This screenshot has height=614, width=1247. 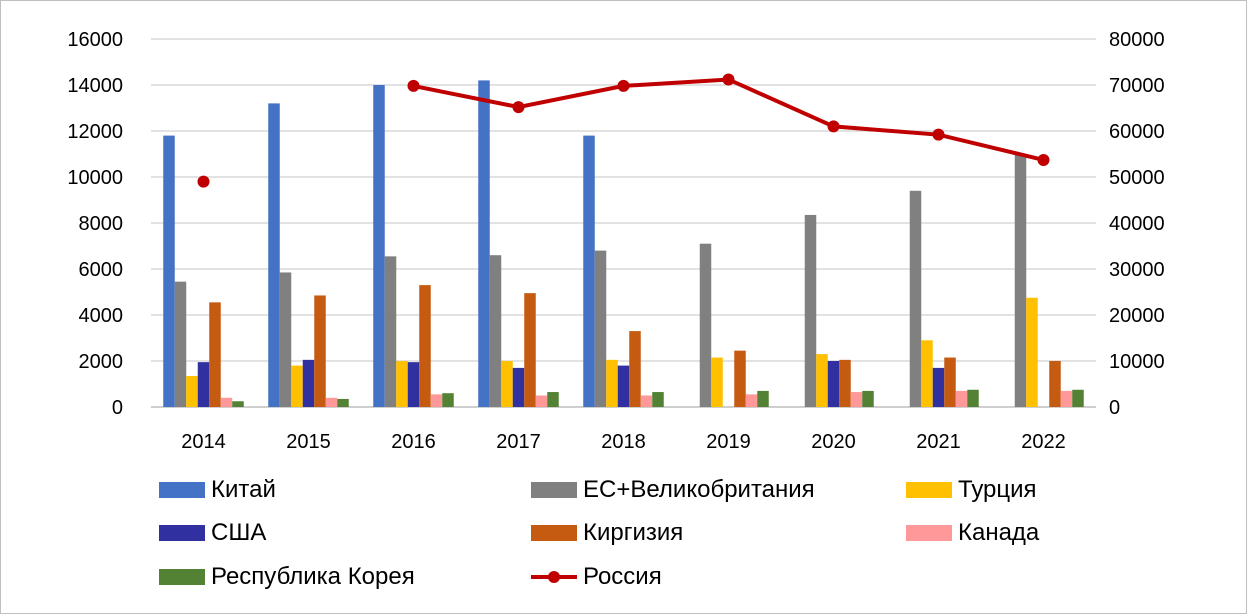 What do you see at coordinates (313, 576) in the screenshot?
I see `legend-label: Республика Корея` at bounding box center [313, 576].